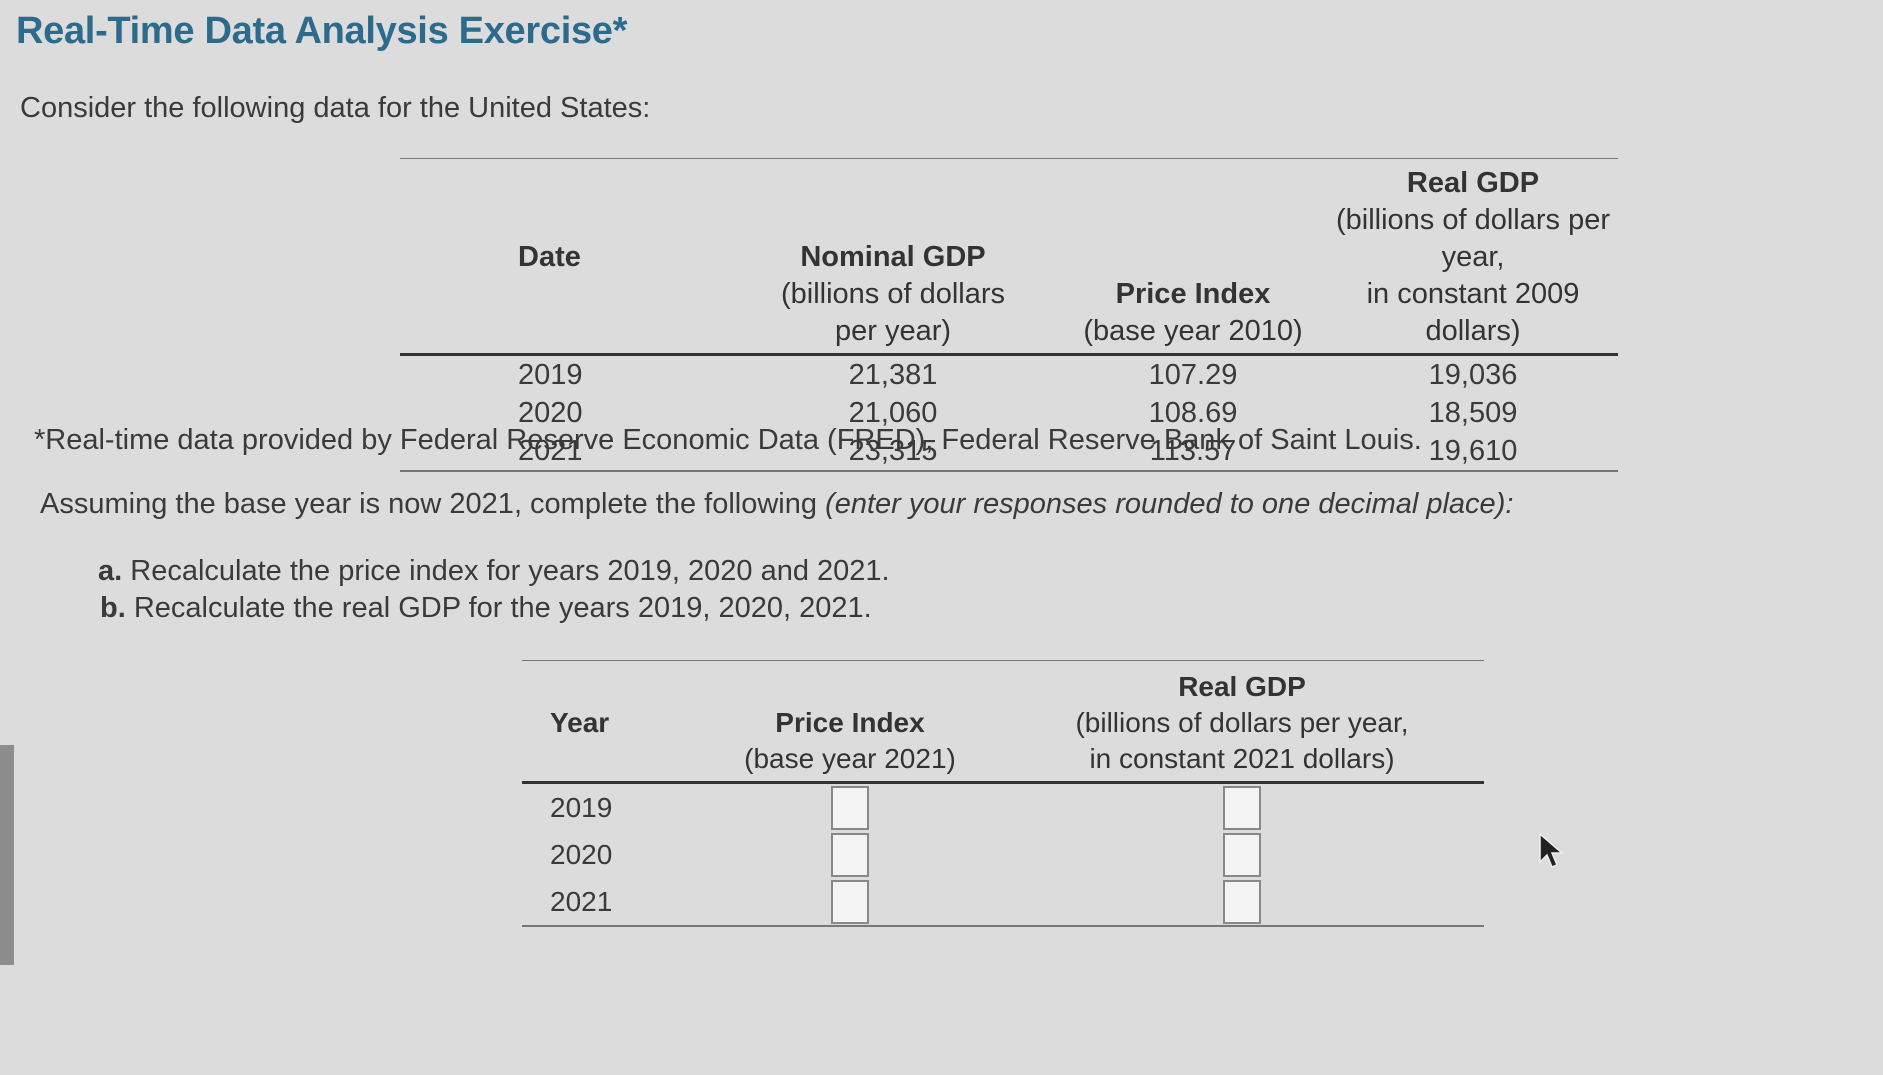  Describe the element at coordinates (1242, 807) in the screenshot. I see `real-gdp-2019-input` at that location.